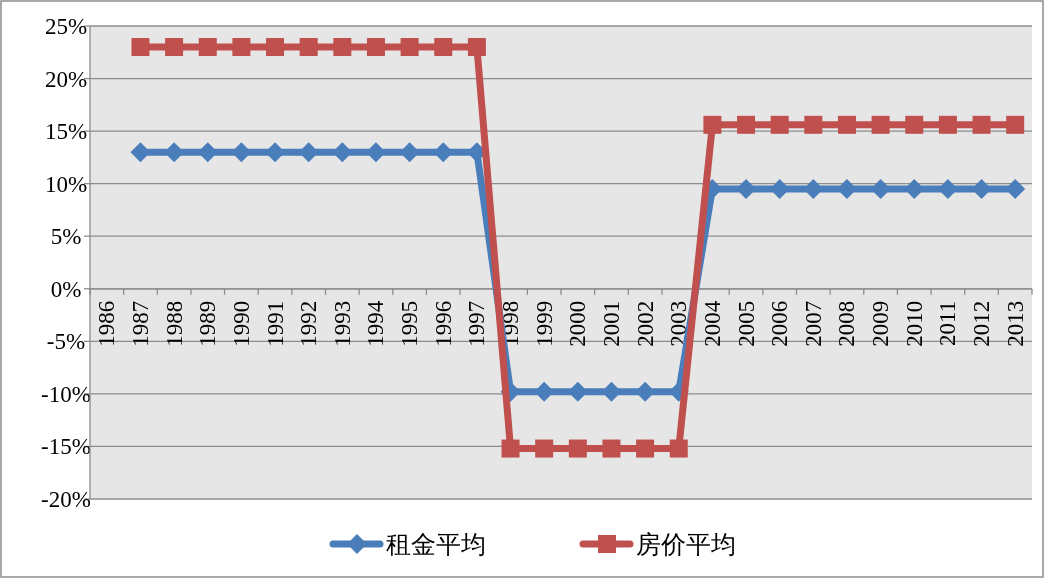 This screenshot has height=579, width=1045. I want to click on y-tick-label: -20%, so click(66, 499).